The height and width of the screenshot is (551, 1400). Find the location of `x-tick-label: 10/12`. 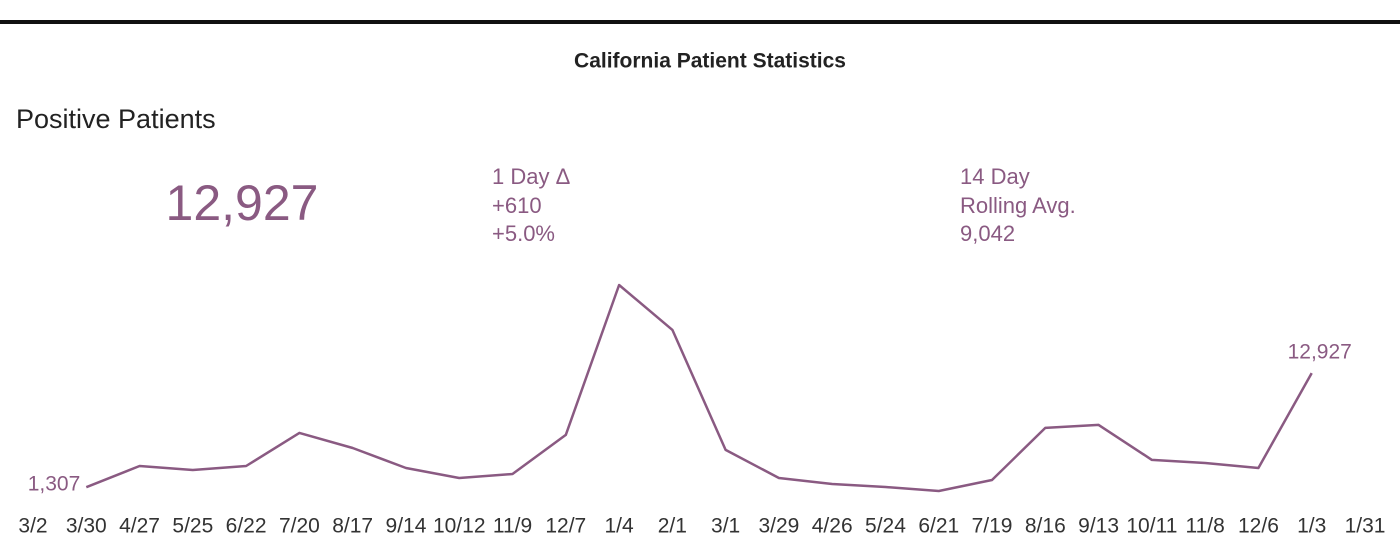

x-tick-label: 10/12 is located at coordinates (459, 526).